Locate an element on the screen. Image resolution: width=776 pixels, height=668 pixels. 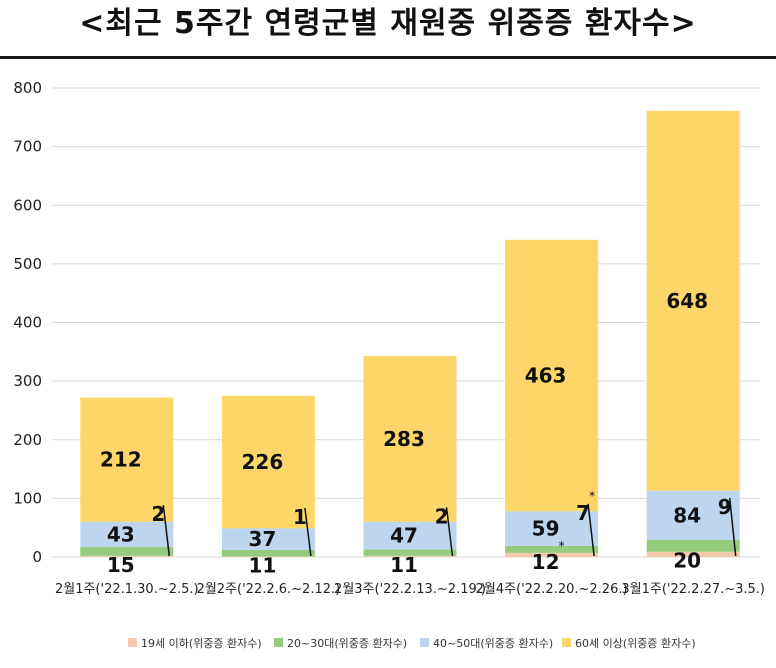
data-label: 463 is located at coordinates (546, 376).